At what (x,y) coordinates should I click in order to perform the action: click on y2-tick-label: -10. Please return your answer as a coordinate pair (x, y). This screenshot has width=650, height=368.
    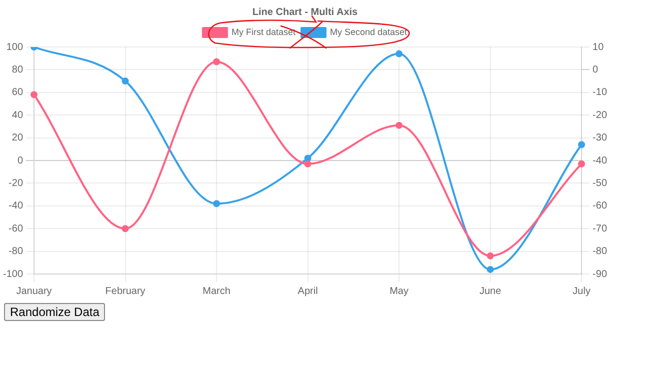
    Looking at the image, I should click on (600, 92).